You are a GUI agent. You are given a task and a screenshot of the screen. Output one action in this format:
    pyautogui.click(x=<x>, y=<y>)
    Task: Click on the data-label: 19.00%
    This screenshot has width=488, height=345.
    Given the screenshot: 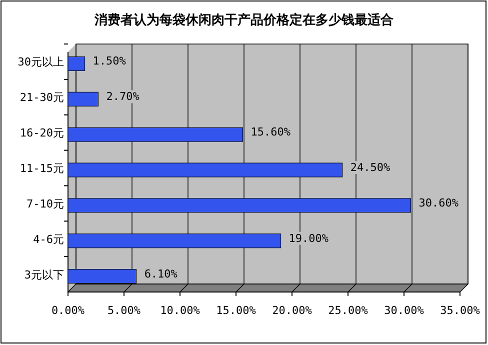 What is the action you would take?
    pyautogui.click(x=308, y=238)
    